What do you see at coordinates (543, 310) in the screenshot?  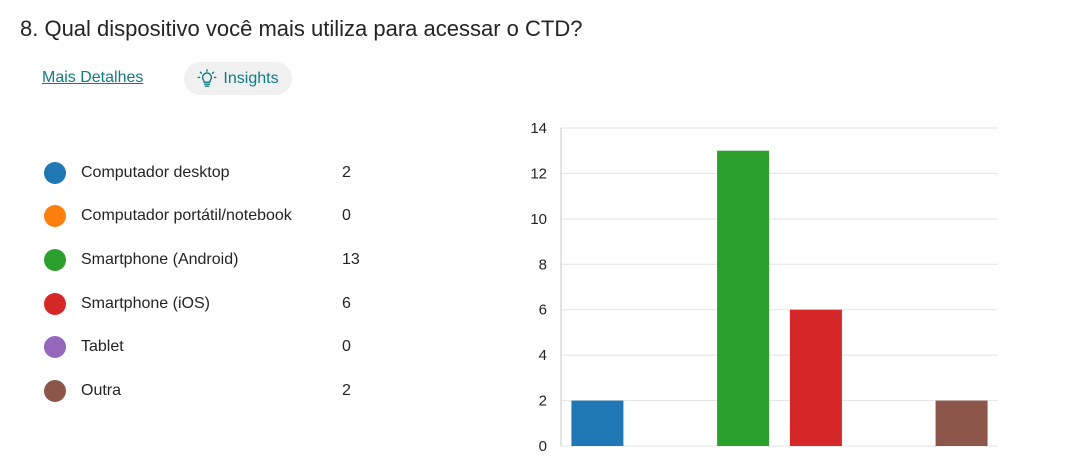 I see `y-tick-label: 6` at bounding box center [543, 310].